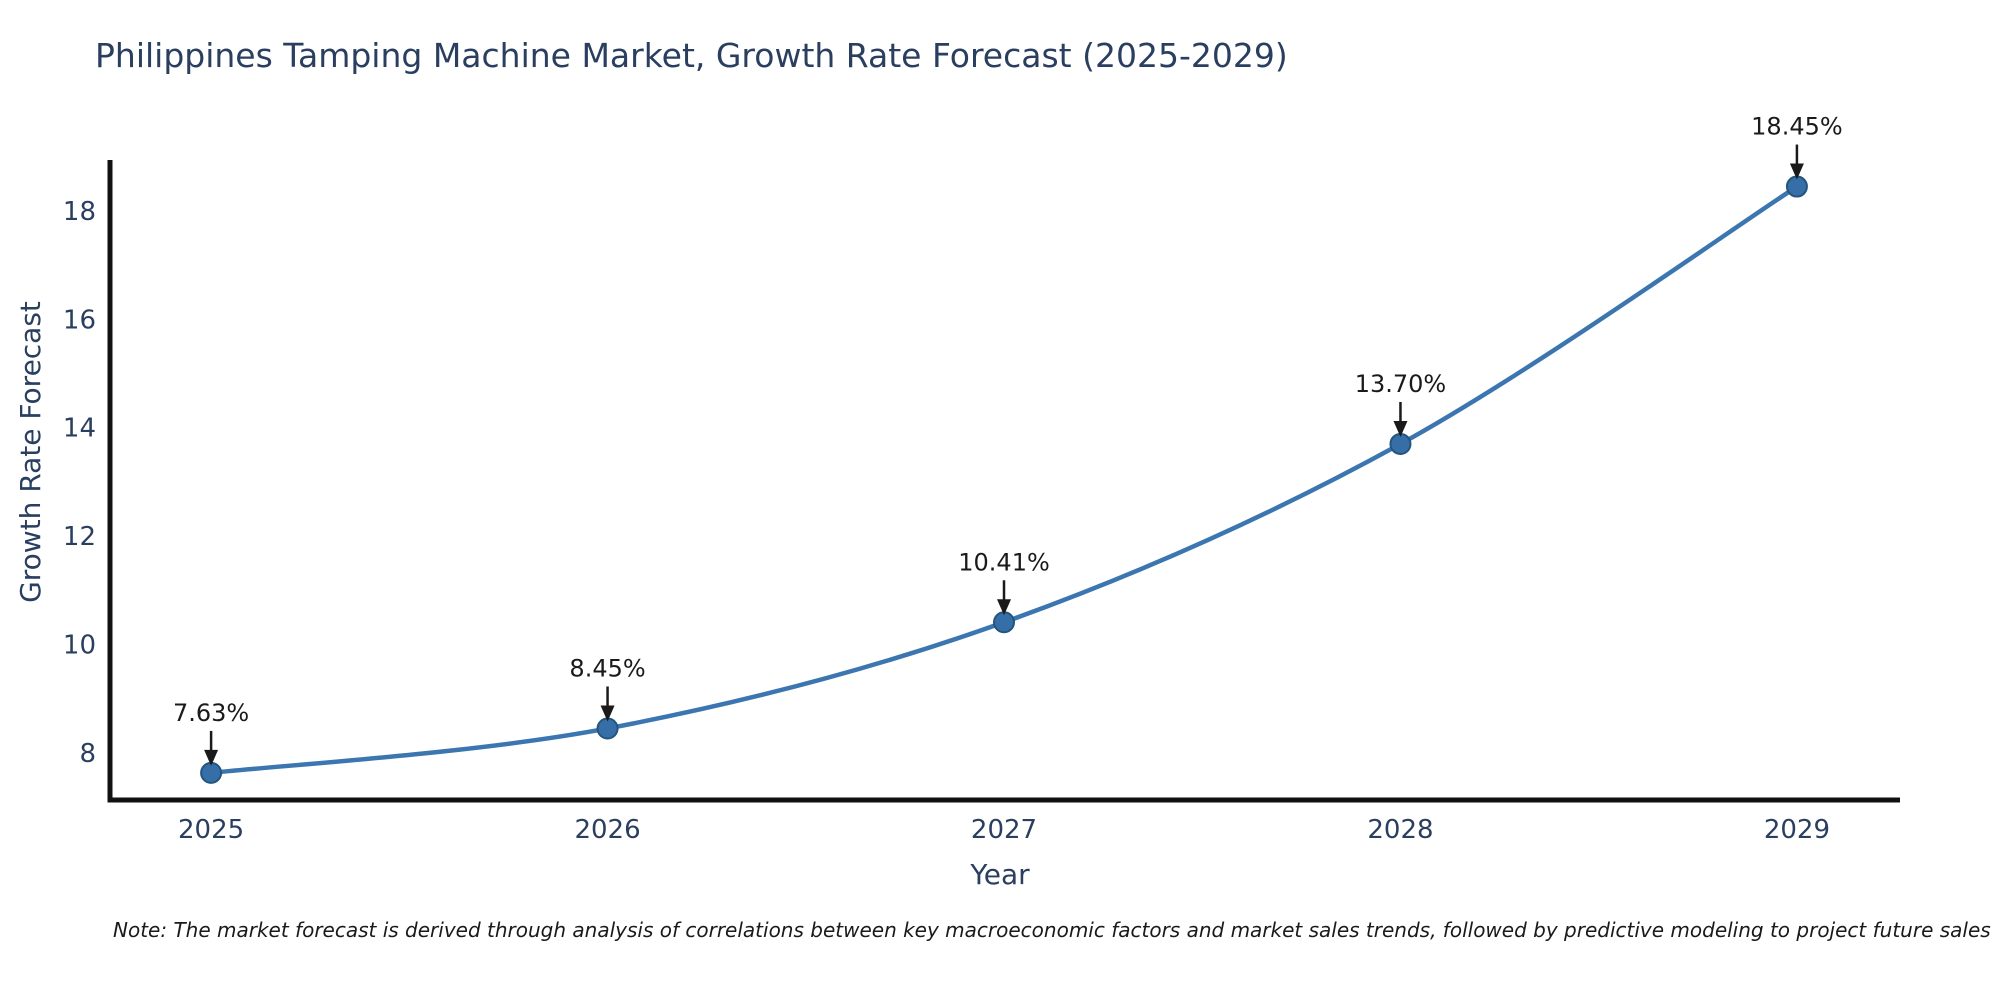 The height and width of the screenshot is (1000, 2000). Describe the element at coordinates (1003, 800) in the screenshot. I see `x-axis-spine` at that location.